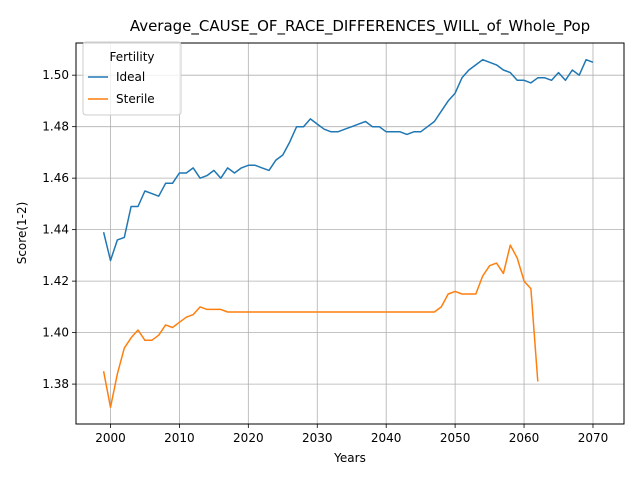 The width and height of the screenshot is (640, 480). I want to click on y-axis-ticks: 1.38 1.40 1.42 1.44 1.46 1.48 1.50, so click(59, 229).